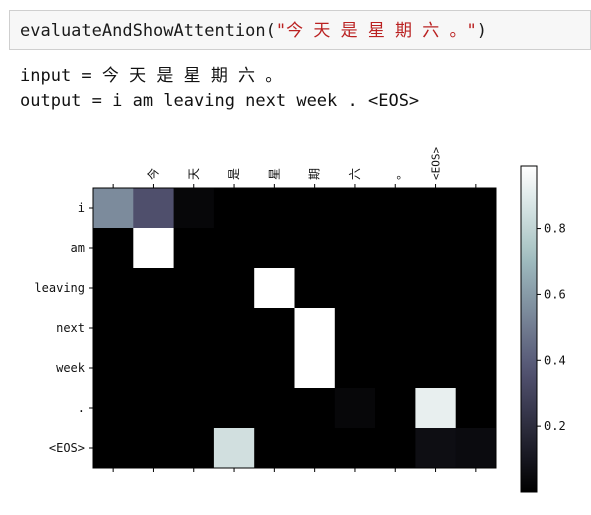  I want to click on y-tick-label: i, so click(81, 208).